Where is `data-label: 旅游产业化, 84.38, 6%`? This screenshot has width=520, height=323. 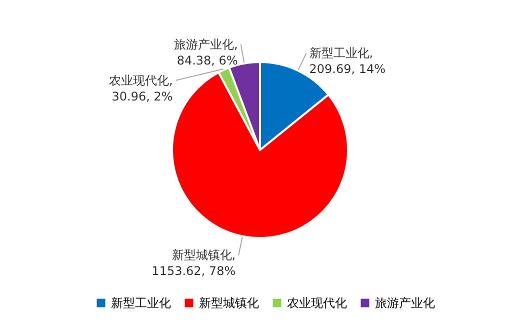
data-label: 旅游产业化, 84.38, 6% is located at coordinates (206, 52).